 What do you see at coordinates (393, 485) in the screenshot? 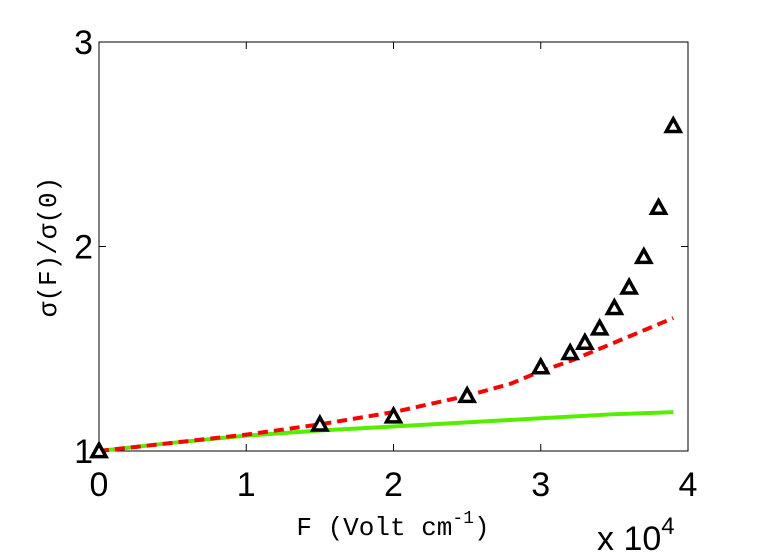
I see `x-tick-label-2: 2` at bounding box center [393, 485].